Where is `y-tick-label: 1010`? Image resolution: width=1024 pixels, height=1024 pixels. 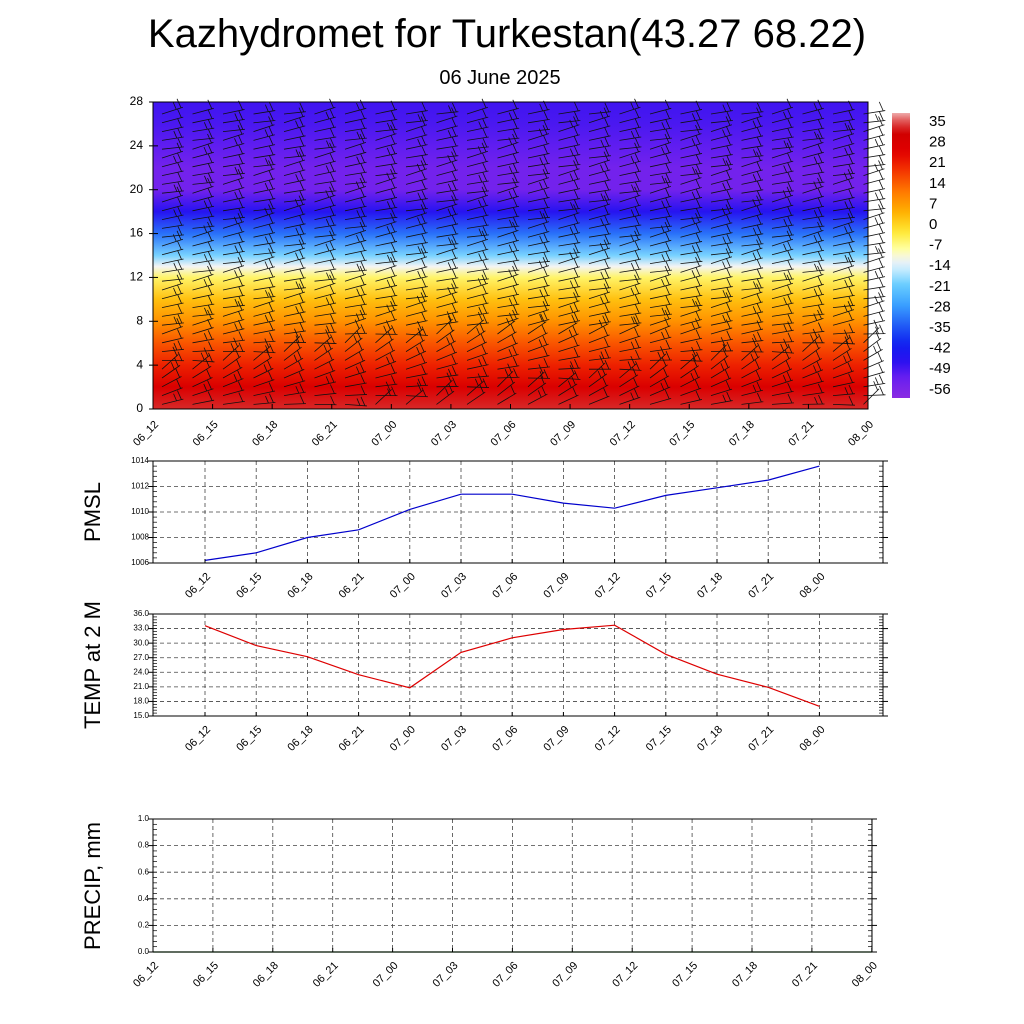
y-tick-label: 1010 is located at coordinates (140, 511).